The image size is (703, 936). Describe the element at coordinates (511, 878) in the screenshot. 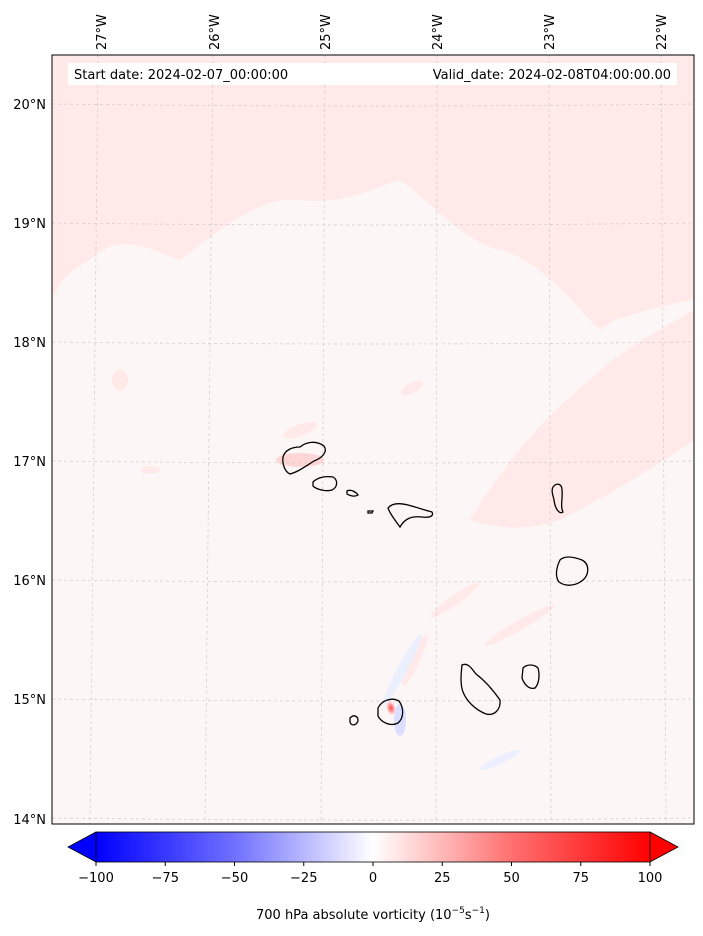

I see `colorbar-tick-label: 50` at that location.